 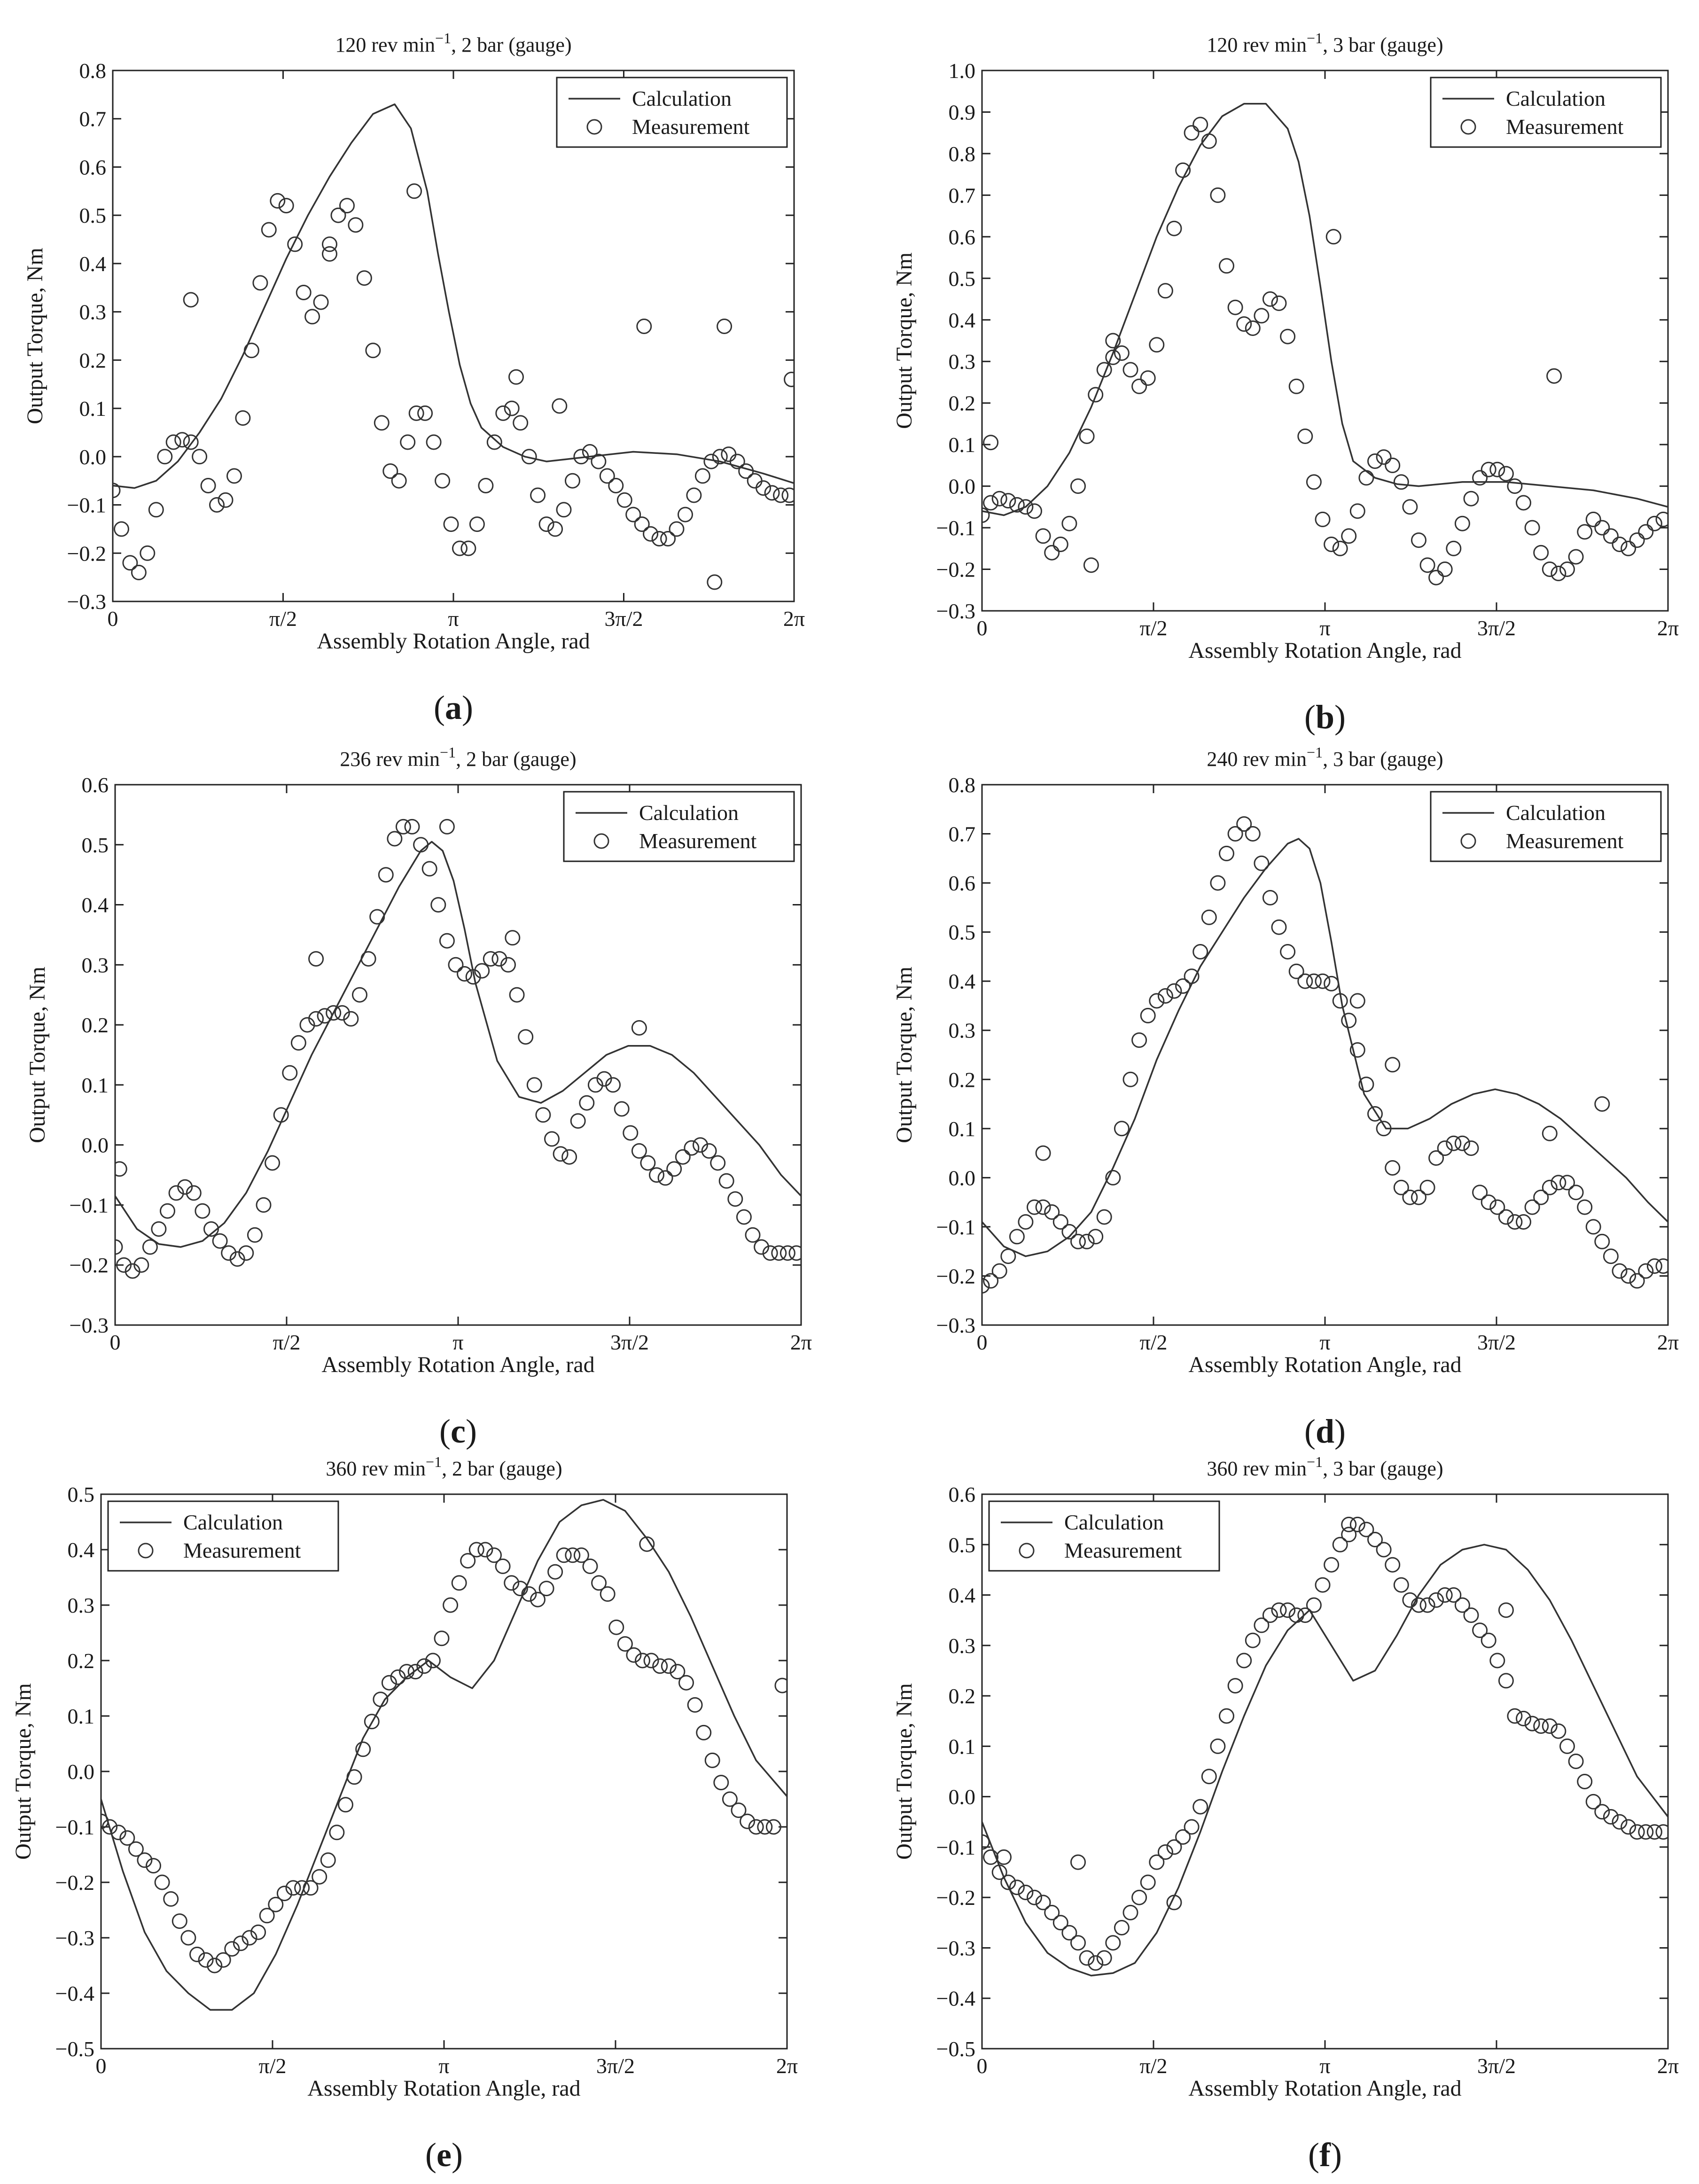 What do you see at coordinates (682, 98) in the screenshot?
I see `legend-label-calculation: Calculation` at bounding box center [682, 98].